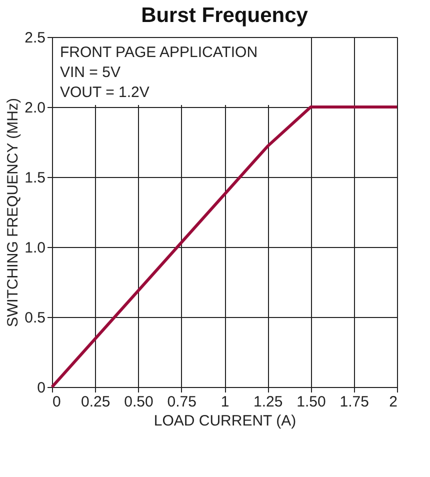 This screenshot has height=477, width=430. I want to click on x-tick-label: 1.75, so click(354, 402).